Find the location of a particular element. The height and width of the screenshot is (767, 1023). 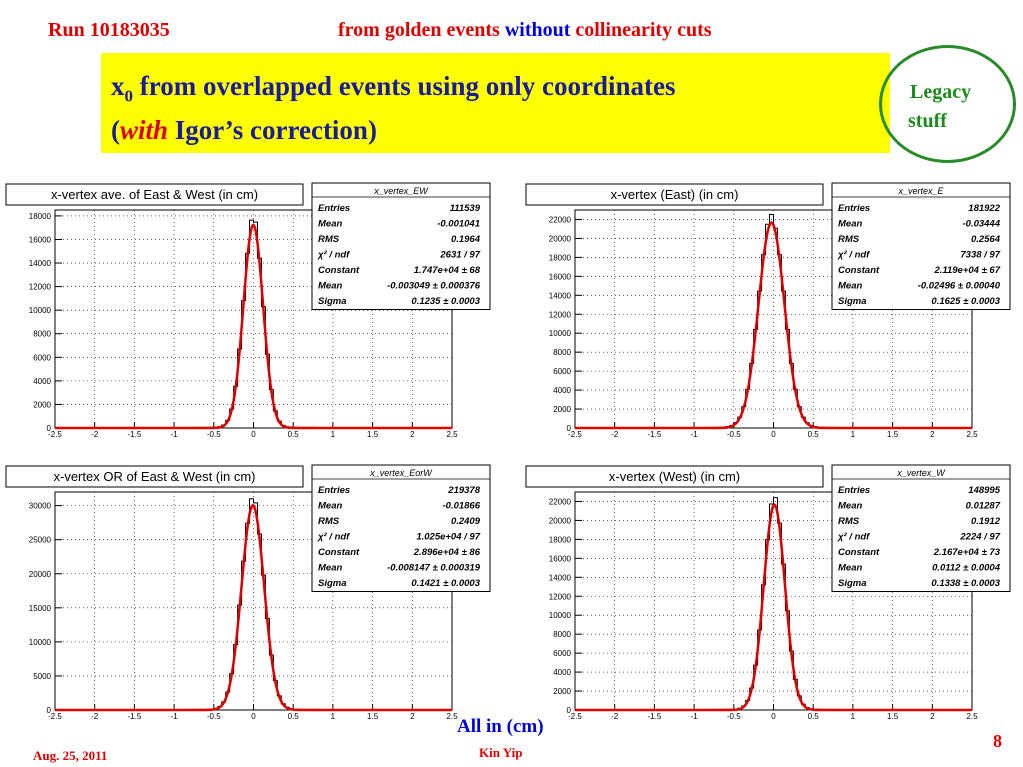

title-with: with is located at coordinates (144, 130).